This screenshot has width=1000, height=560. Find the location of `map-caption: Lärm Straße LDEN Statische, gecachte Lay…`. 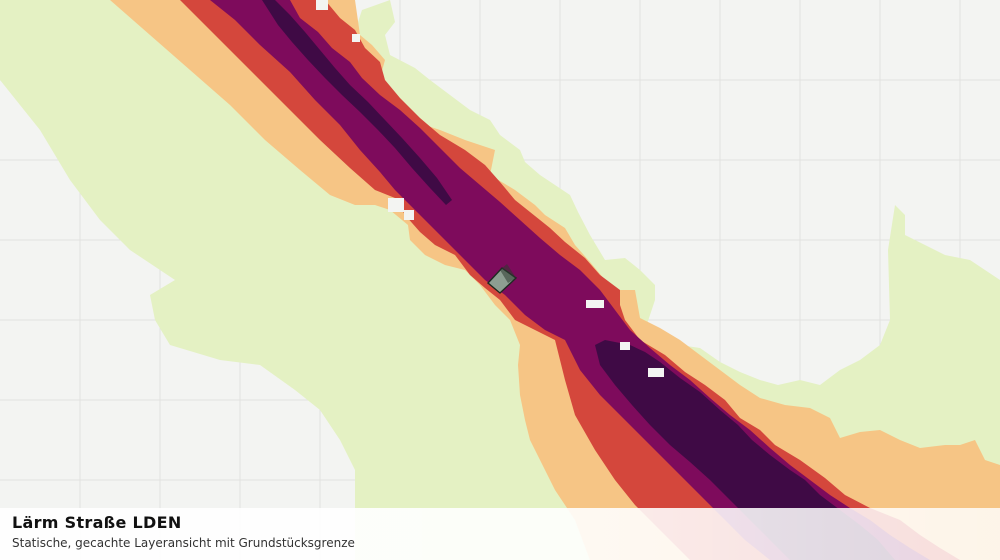

map-caption: Lärm Straße LDEN Statische, gecachte Lay… is located at coordinates (500, 534).